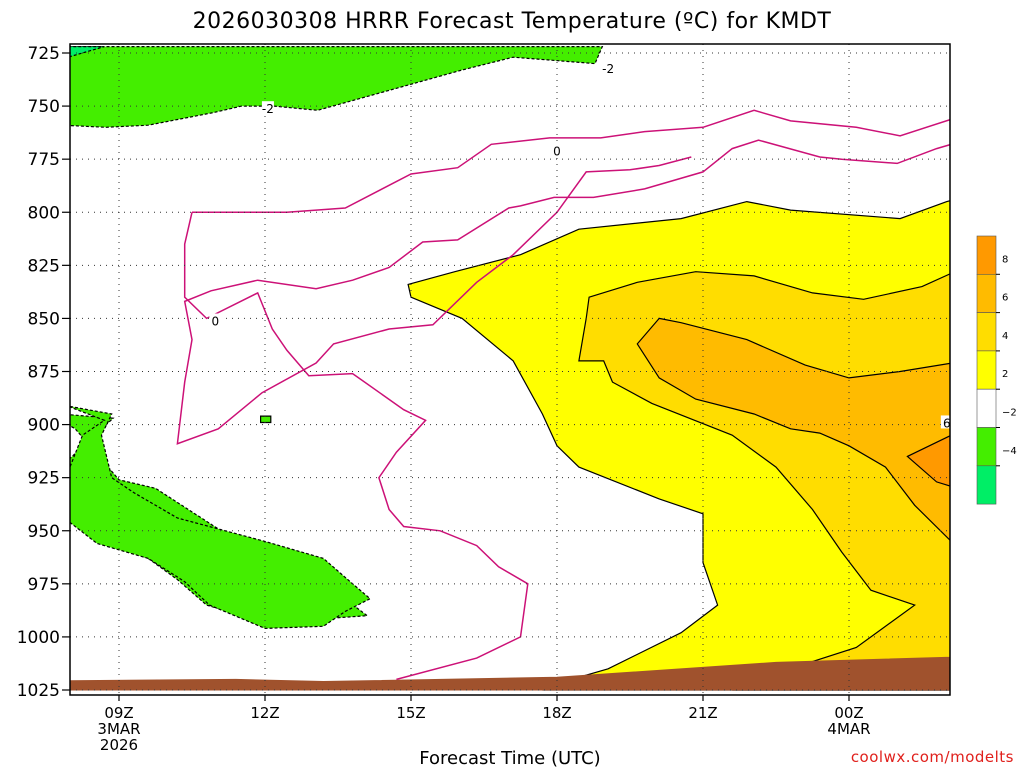 The height and width of the screenshot is (768, 1024). What do you see at coordinates (44, 532) in the screenshot?
I see `y-tick-label: 950` at bounding box center [44, 532].